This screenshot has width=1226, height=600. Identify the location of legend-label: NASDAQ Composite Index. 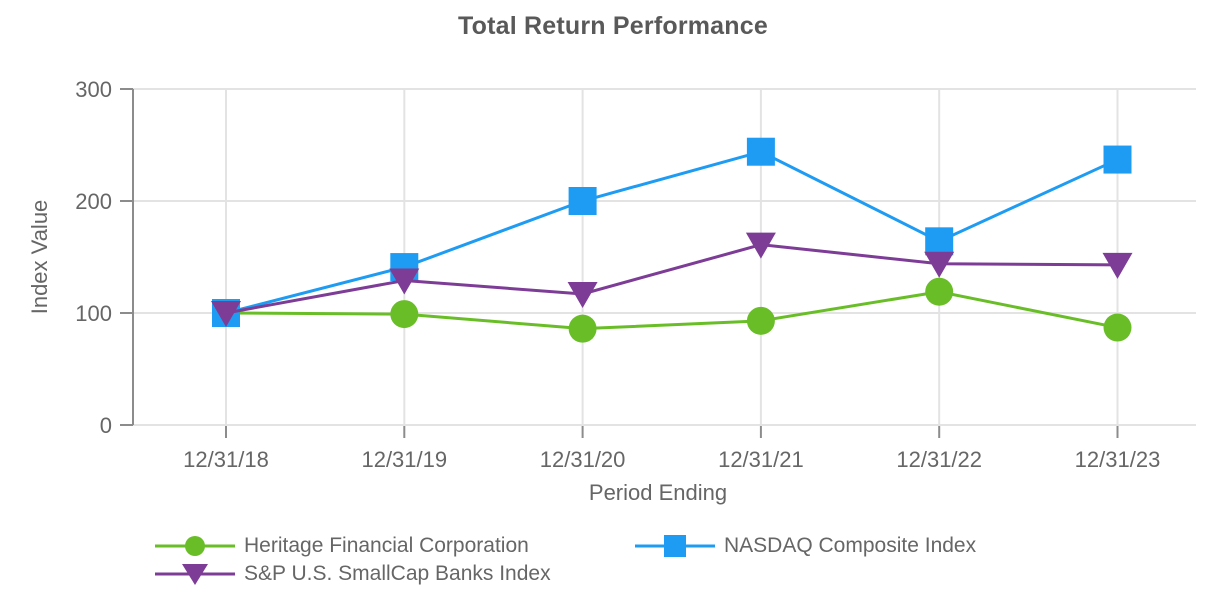
(850, 545).